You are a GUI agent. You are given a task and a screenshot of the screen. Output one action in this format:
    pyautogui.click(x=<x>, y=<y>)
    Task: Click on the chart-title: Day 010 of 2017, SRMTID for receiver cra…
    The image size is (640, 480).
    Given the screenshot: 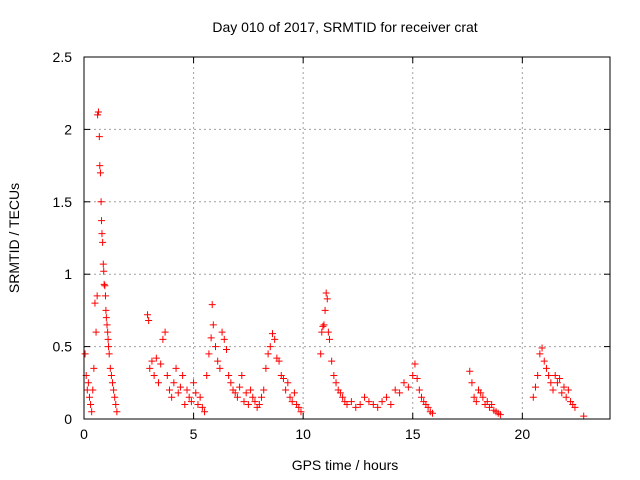 What is the action you would take?
    pyautogui.click(x=344, y=27)
    